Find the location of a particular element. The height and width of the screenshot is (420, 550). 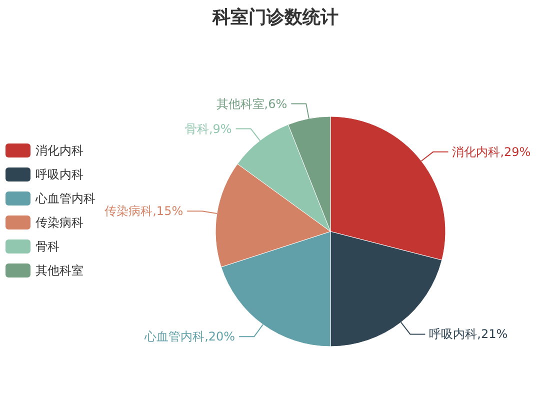

data-label: 传染病科,15% is located at coordinates (144, 211).